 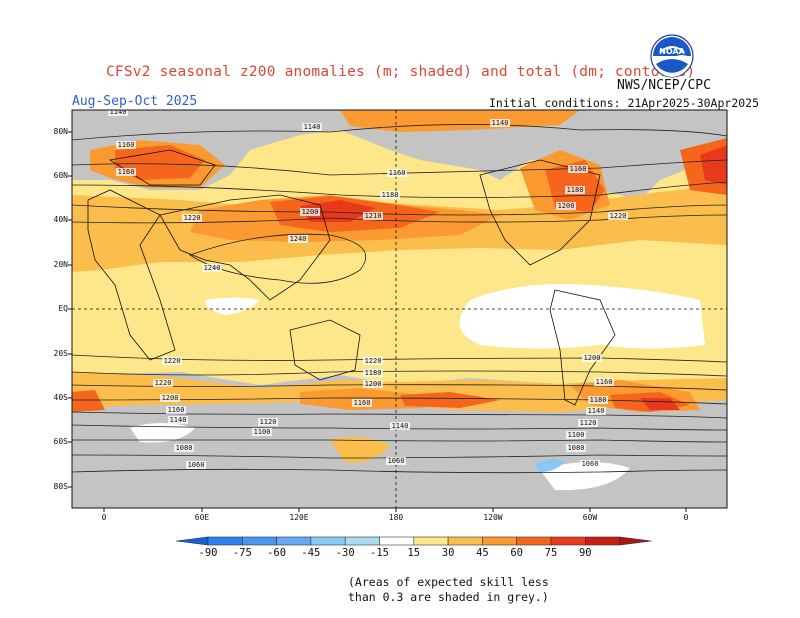 I want to click on lat-label: EQ, so click(x=63, y=308).